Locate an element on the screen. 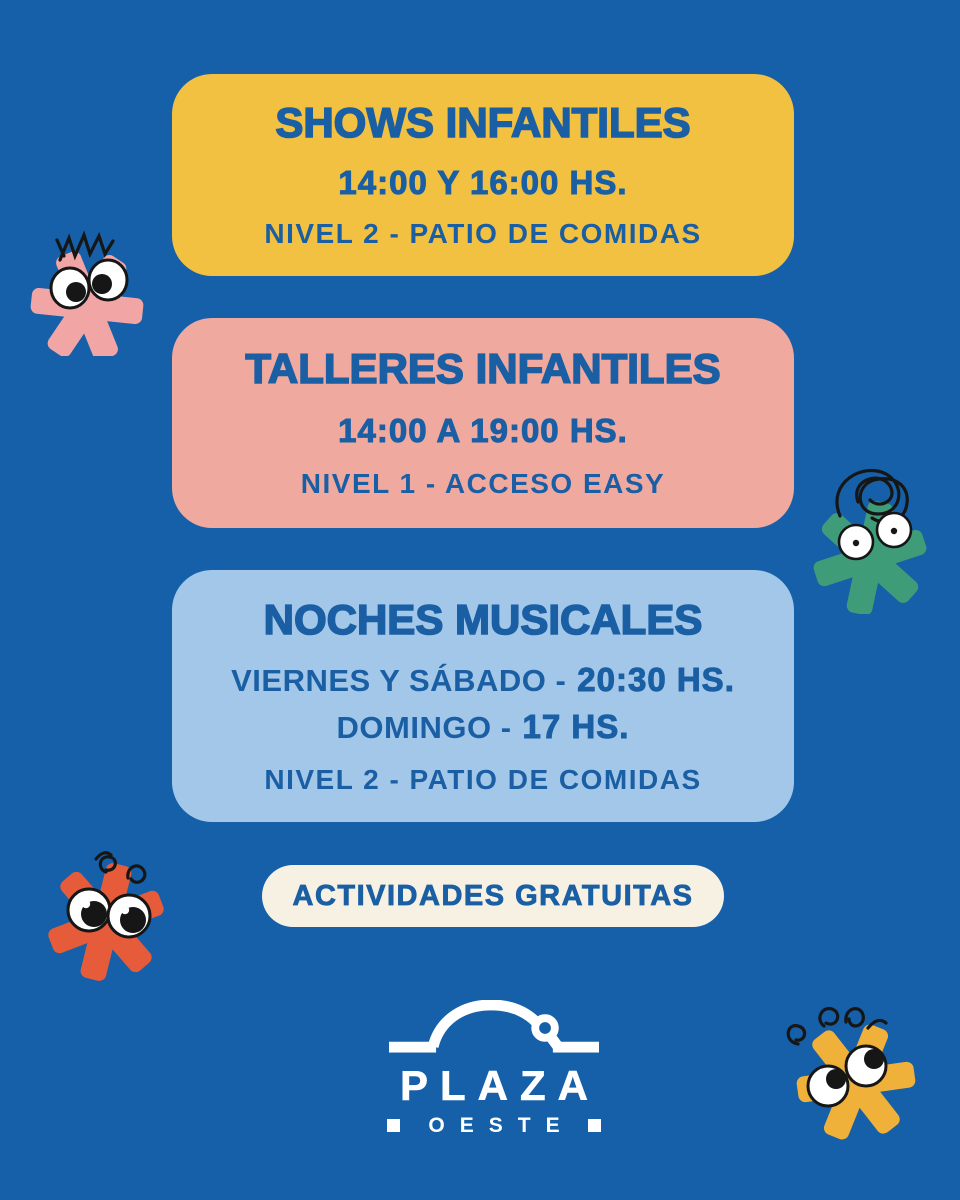  card-time: 14:00 Y 16:00 HS. is located at coordinates (483, 182).